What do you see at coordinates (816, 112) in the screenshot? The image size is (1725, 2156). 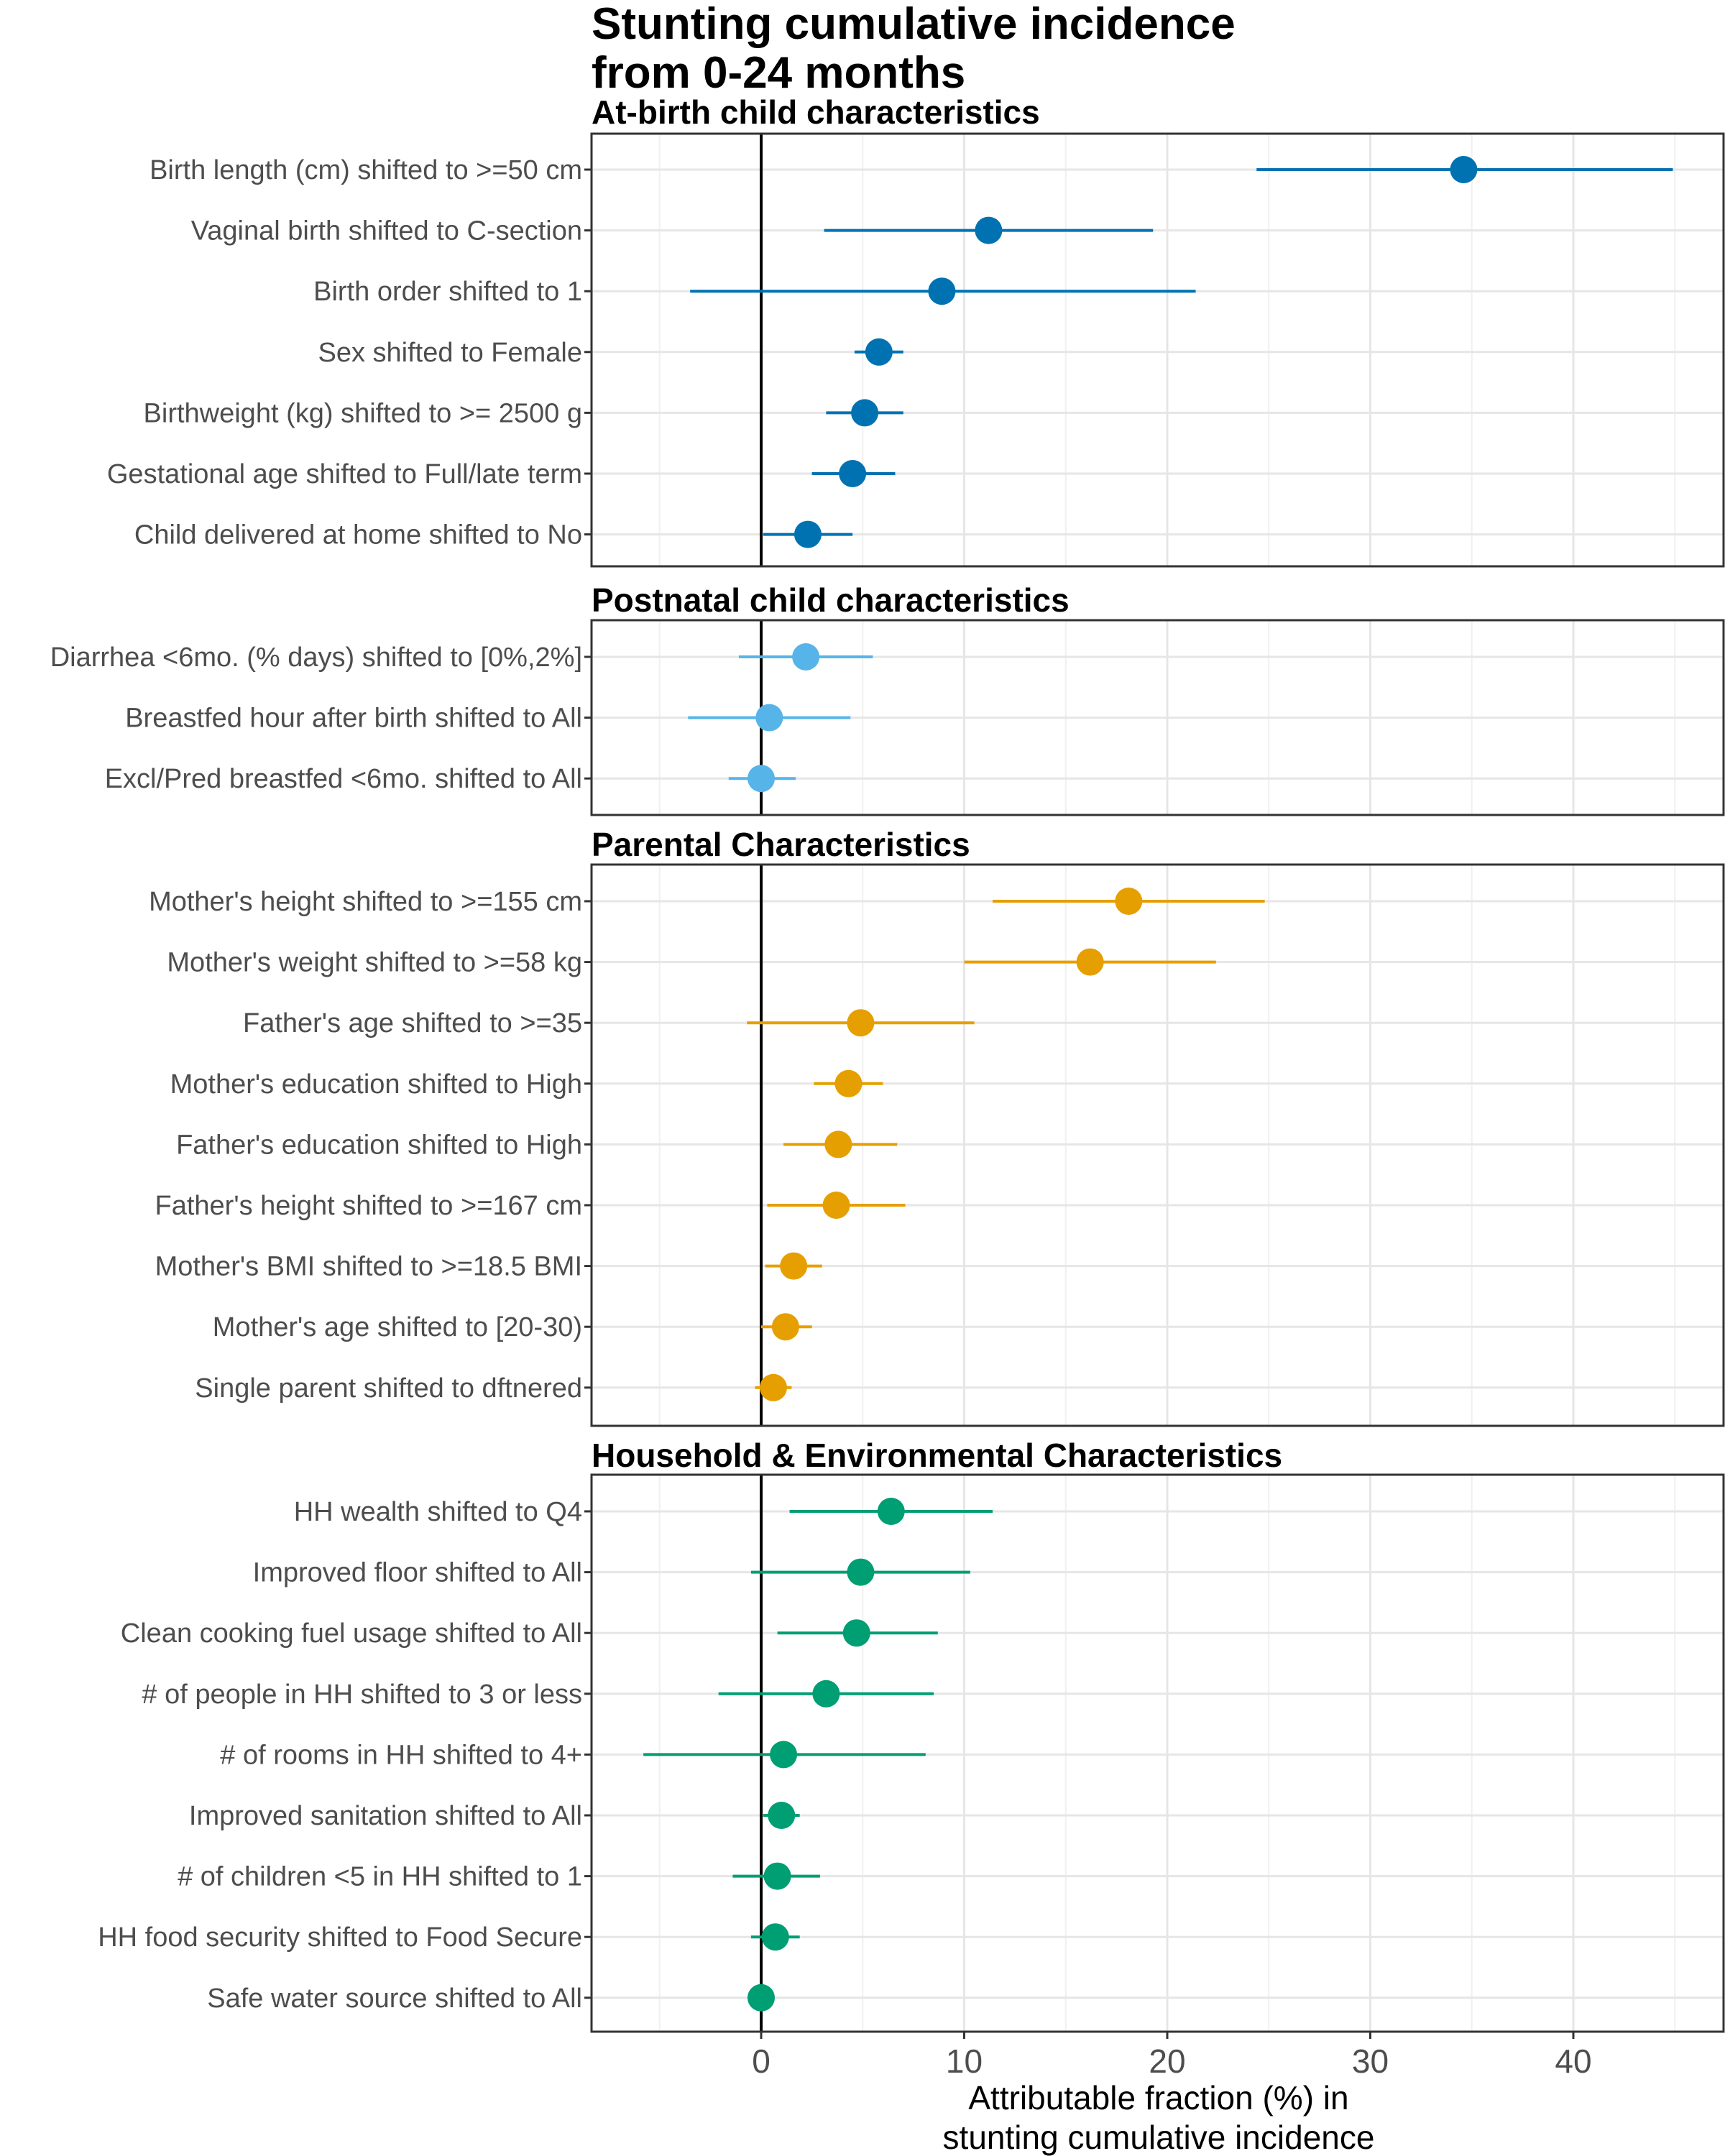 I see `panel-title: At-birth child characteristics` at bounding box center [816, 112].